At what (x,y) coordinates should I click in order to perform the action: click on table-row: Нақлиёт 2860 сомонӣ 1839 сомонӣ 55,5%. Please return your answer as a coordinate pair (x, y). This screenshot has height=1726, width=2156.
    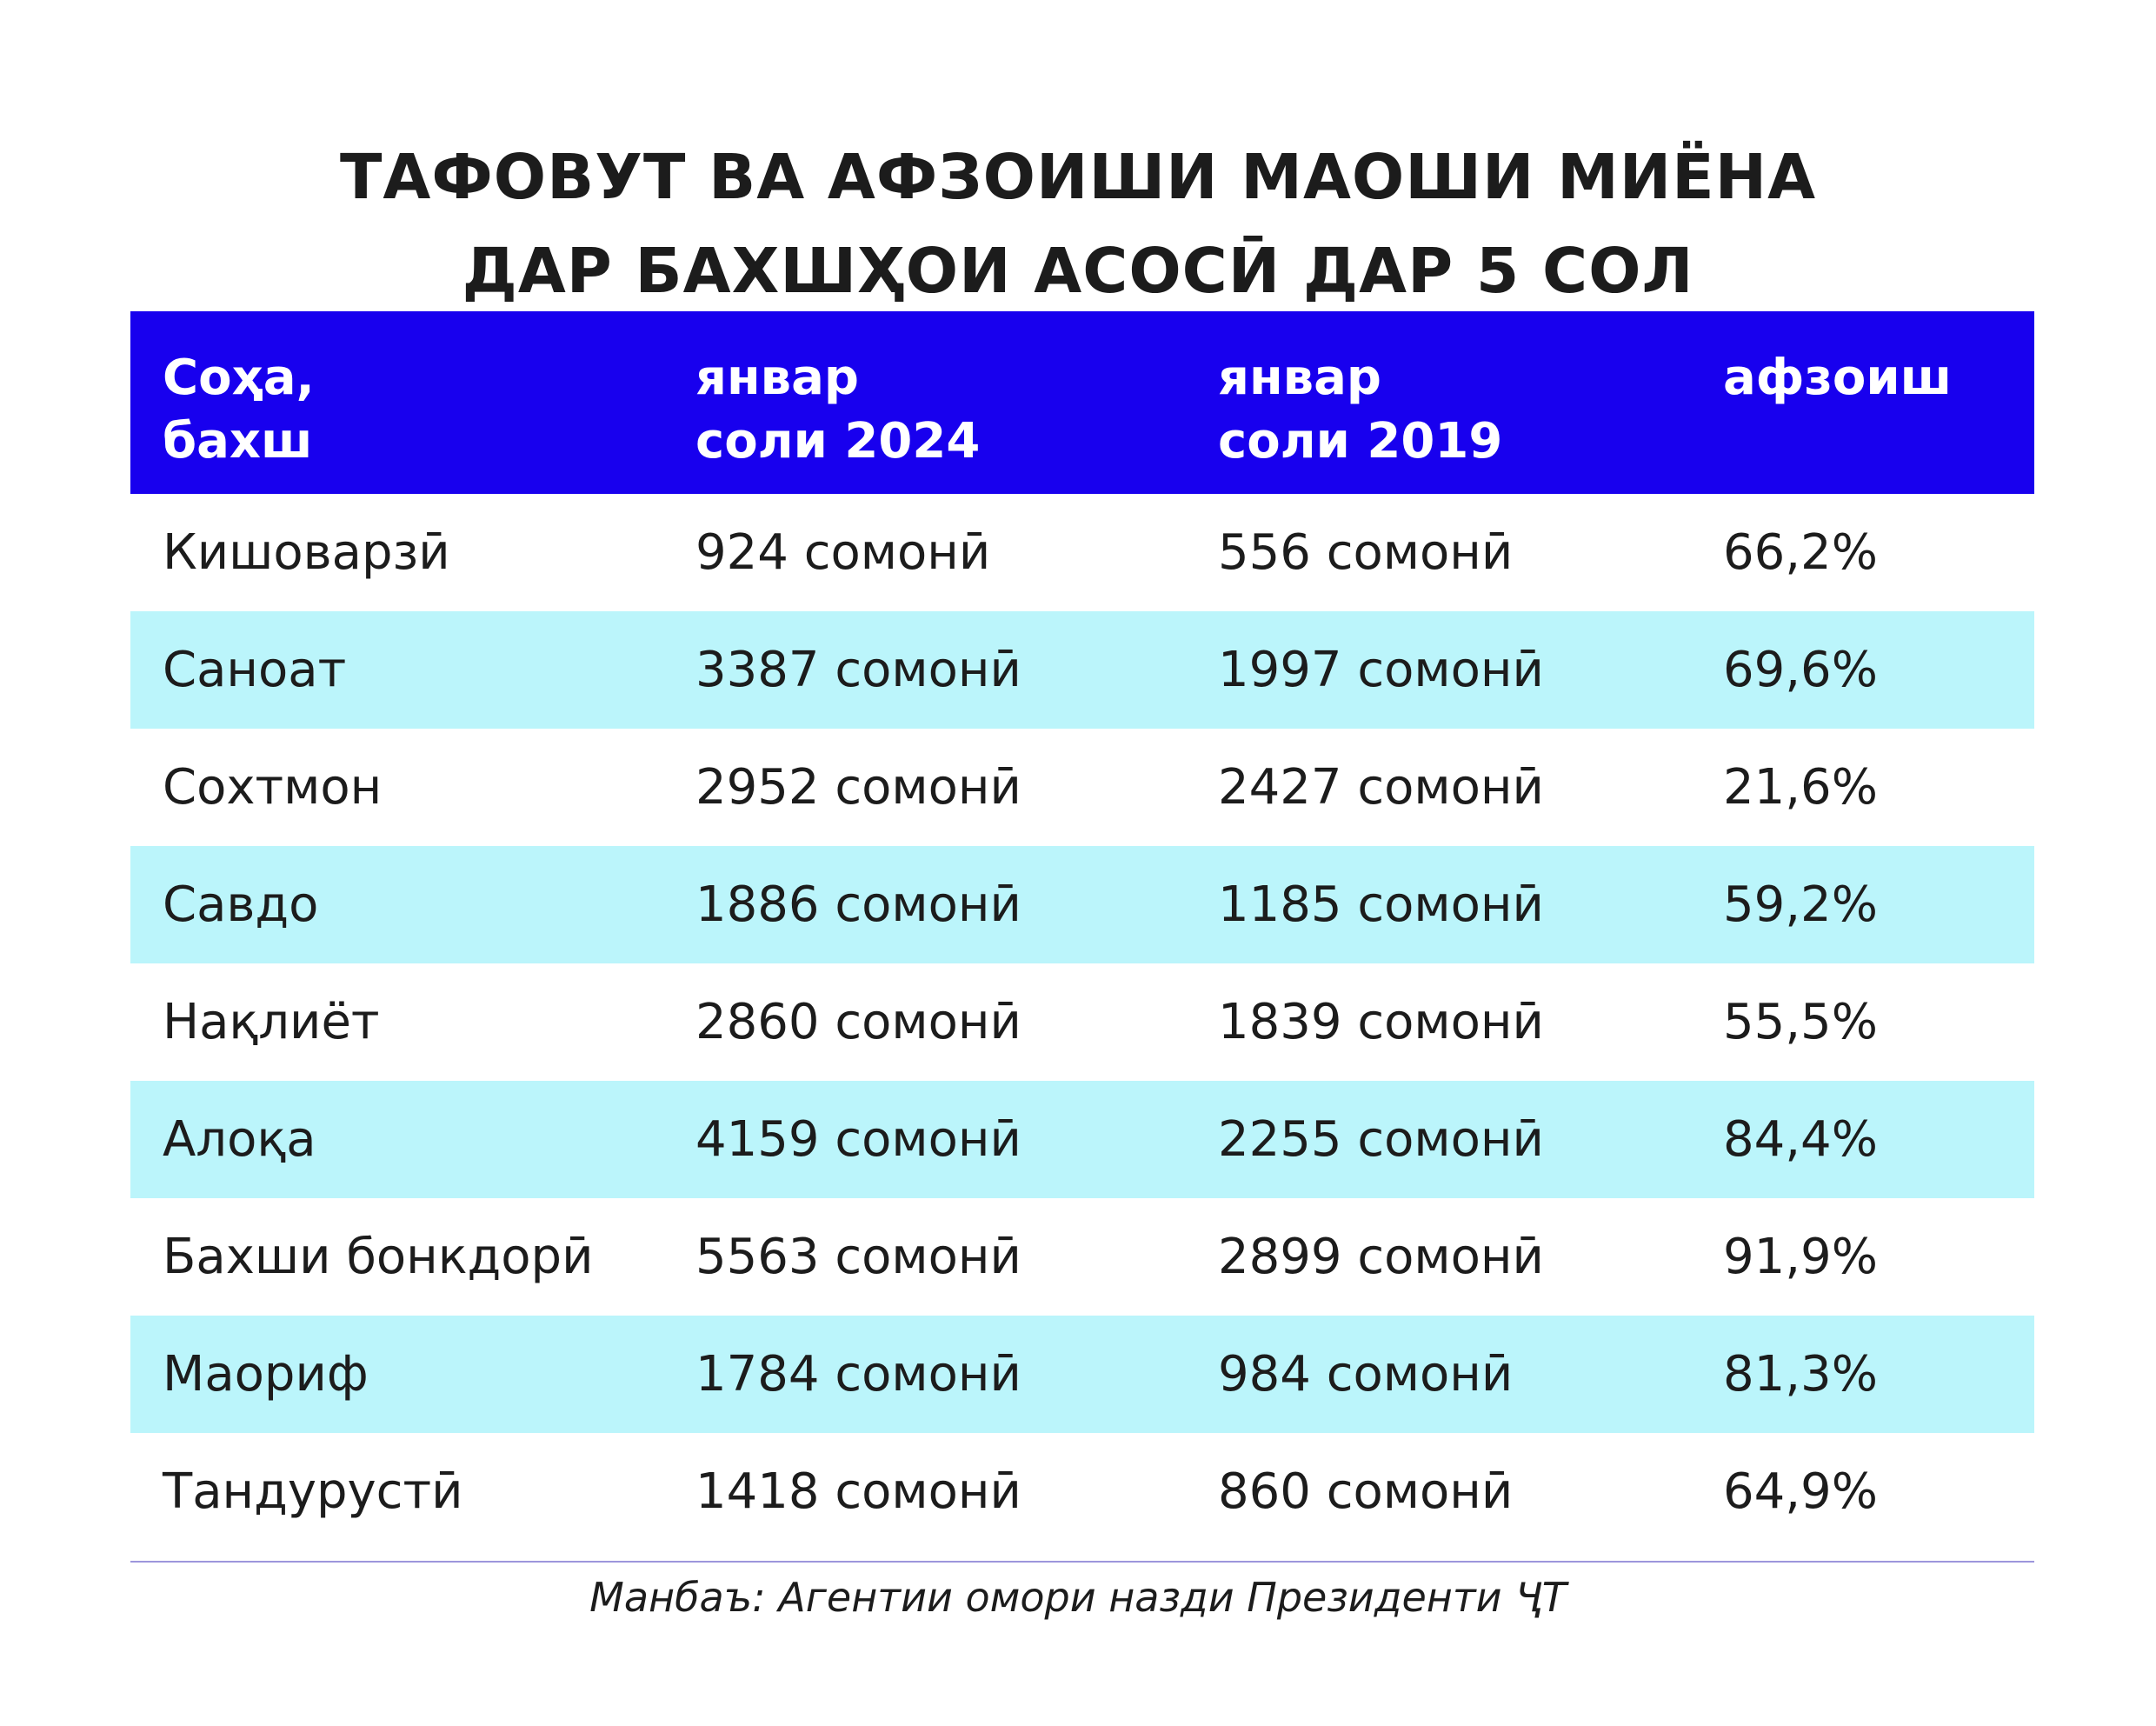
    Looking at the image, I should click on (1082, 1022).